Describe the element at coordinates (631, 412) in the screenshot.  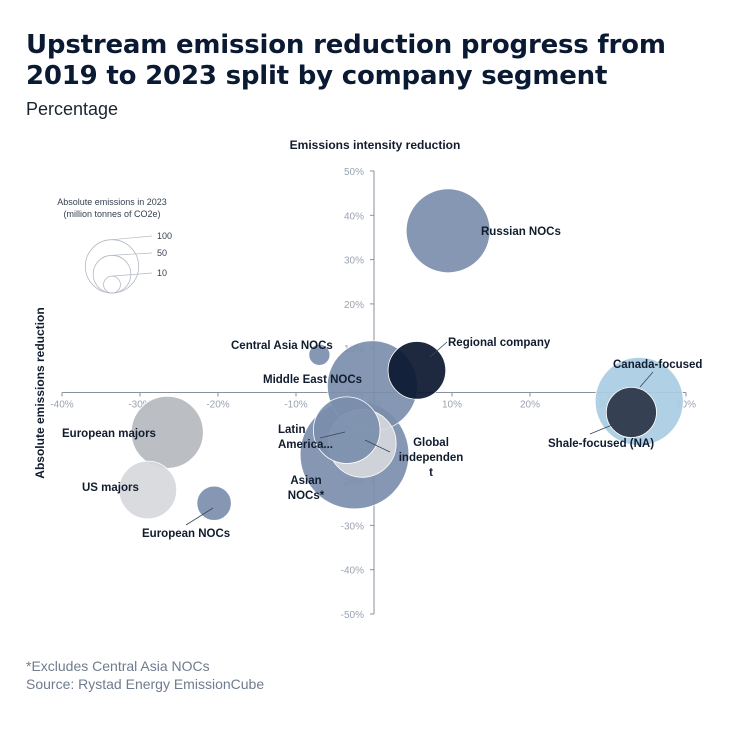
I see `bubble-shale-focused-na` at that location.